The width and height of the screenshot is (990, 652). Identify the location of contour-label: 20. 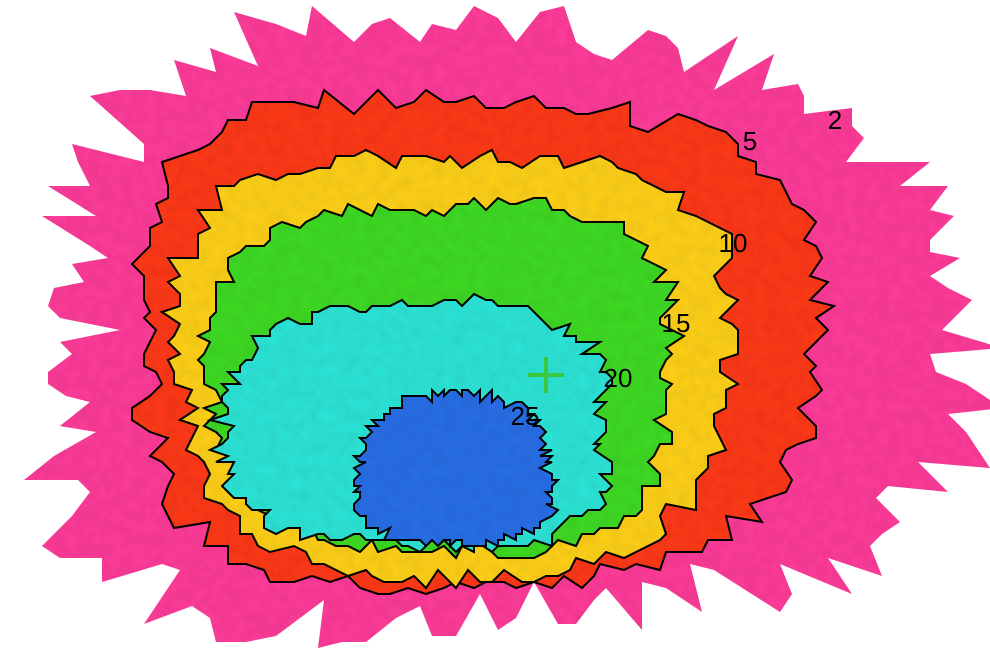
(618, 378).